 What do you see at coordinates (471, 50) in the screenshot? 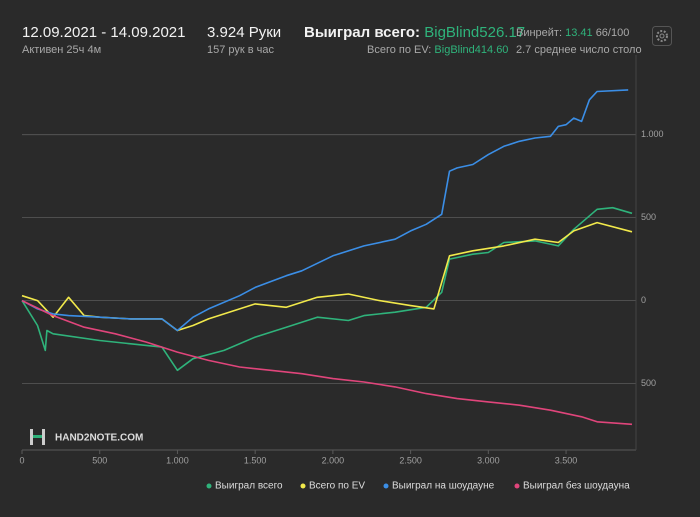
I see `ev-value: BigBlind414.60` at bounding box center [471, 50].